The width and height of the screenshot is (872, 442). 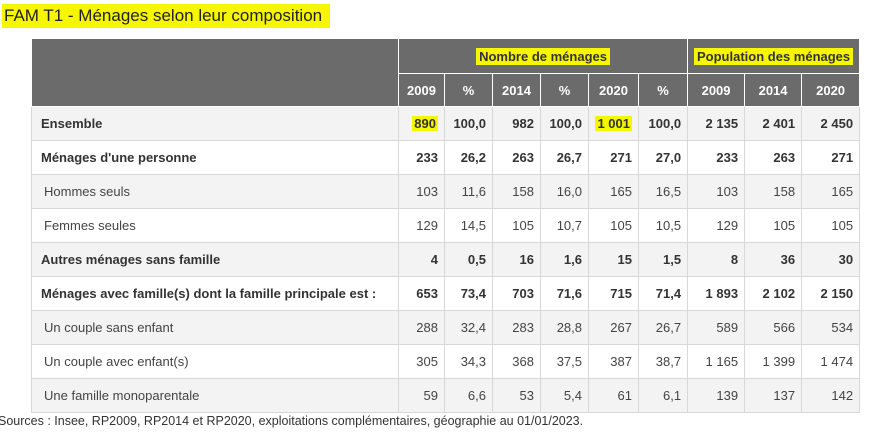 What do you see at coordinates (564, 395) in the screenshot?
I see `cell: 5,4` at bounding box center [564, 395].